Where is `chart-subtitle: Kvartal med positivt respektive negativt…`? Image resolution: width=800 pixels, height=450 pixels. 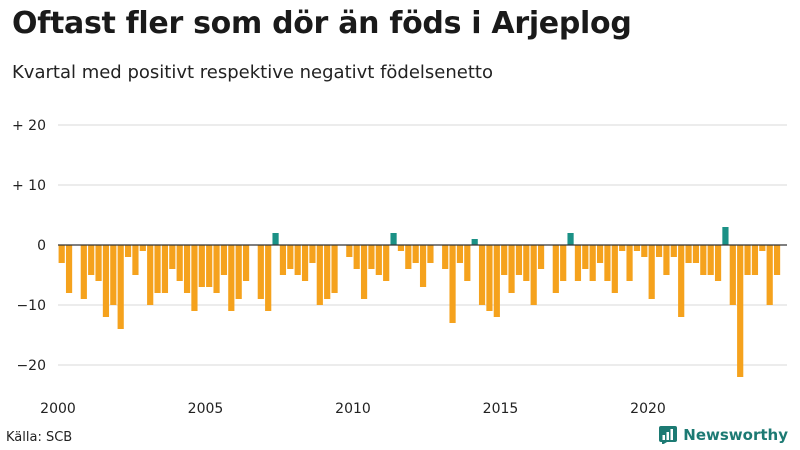 chart-subtitle: Kvartal med positivt respektive negativt… is located at coordinates (252, 72).